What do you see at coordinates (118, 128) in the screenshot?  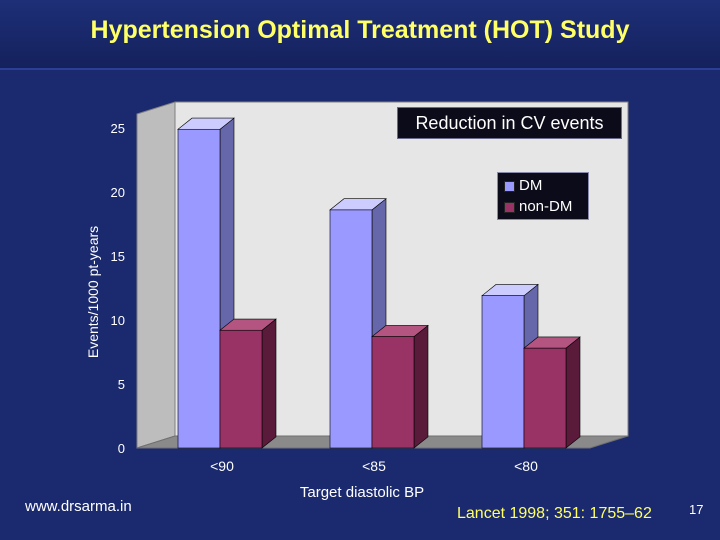 I see `y-tick-label: 25` at bounding box center [118, 128].